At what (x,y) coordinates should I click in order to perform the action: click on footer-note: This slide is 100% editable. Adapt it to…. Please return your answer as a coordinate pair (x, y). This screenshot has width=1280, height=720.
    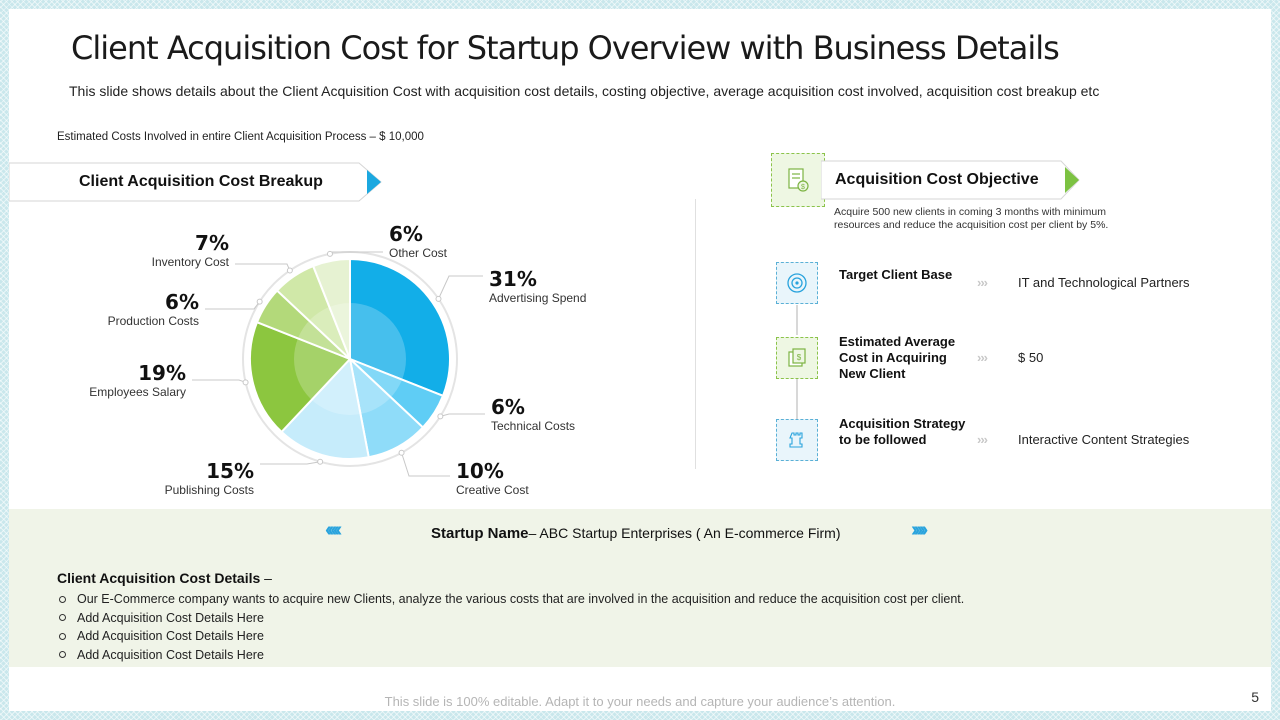
    Looking at the image, I should click on (640, 701).